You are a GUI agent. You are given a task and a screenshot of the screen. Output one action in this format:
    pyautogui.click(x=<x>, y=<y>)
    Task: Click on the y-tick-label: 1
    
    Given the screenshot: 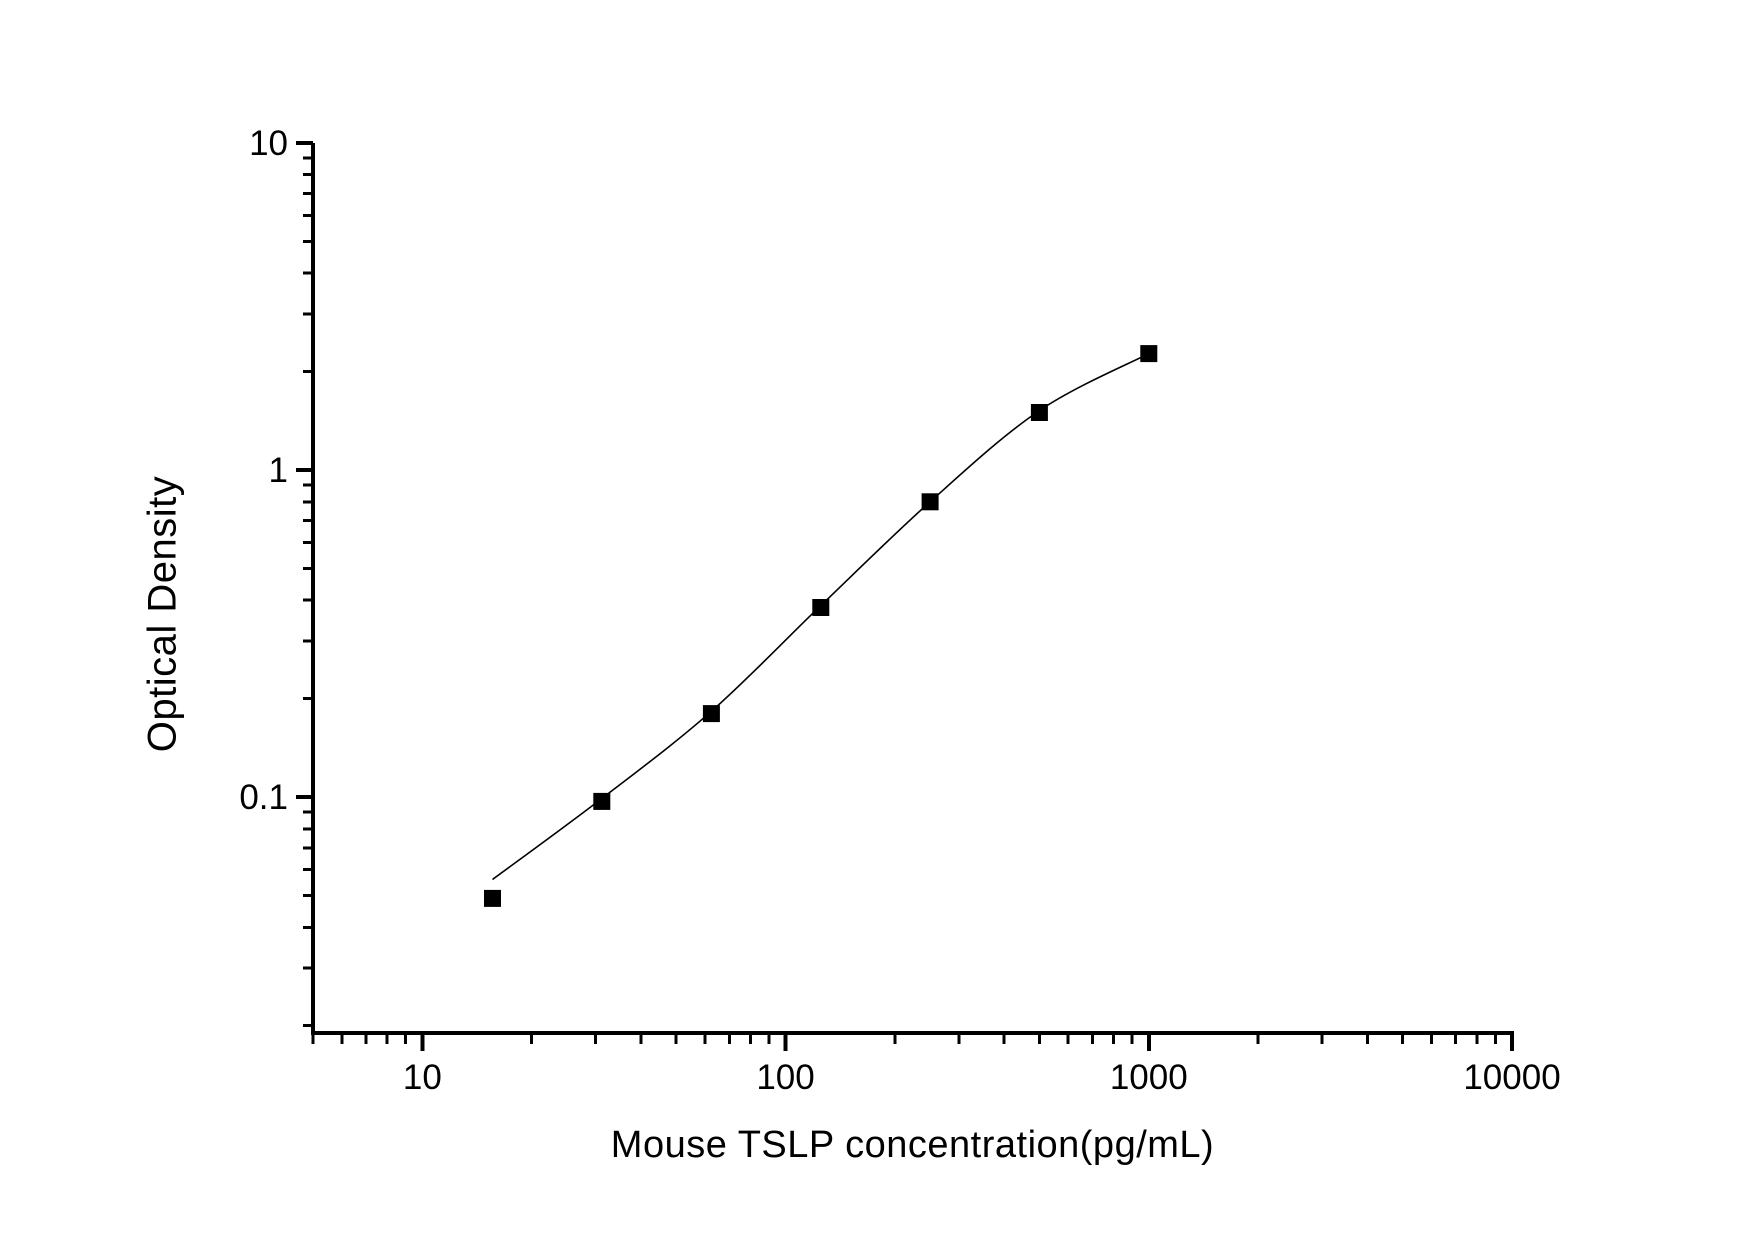 What is the action you would take?
    pyautogui.click(x=278, y=470)
    